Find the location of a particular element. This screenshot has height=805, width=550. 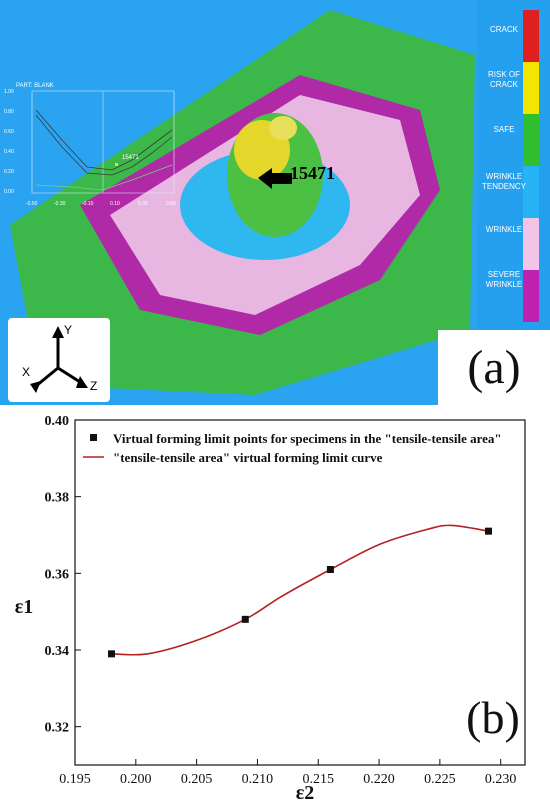

y-tick-label: 0.34 is located at coordinates (57, 651).